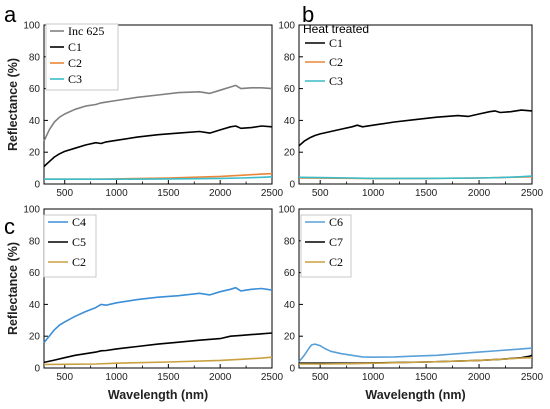 The image size is (550, 409). I want to click on legend-label: C6, so click(336, 222).